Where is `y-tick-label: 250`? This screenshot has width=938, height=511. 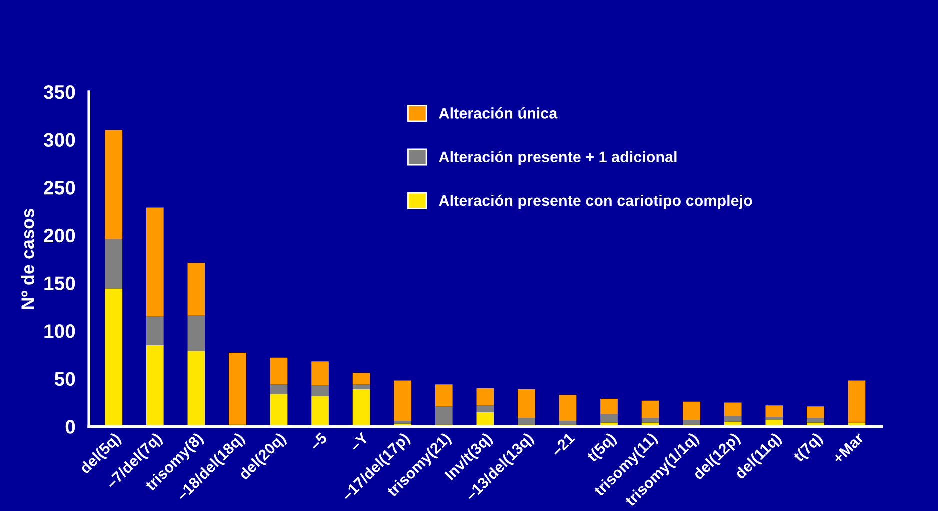 y-tick-label: 250 is located at coordinates (60, 188).